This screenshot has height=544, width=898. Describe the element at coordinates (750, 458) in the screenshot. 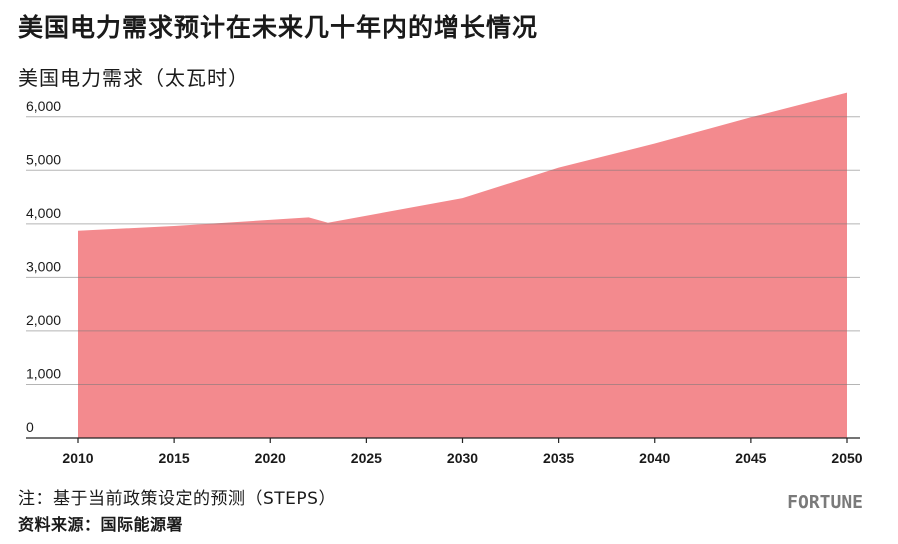

I see `x-tick-label: 2045` at that location.